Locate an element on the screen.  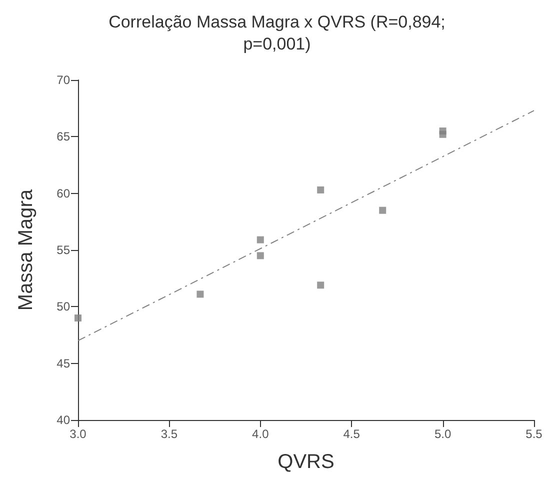
x-tick-label: 5.5 is located at coordinates (534, 434).